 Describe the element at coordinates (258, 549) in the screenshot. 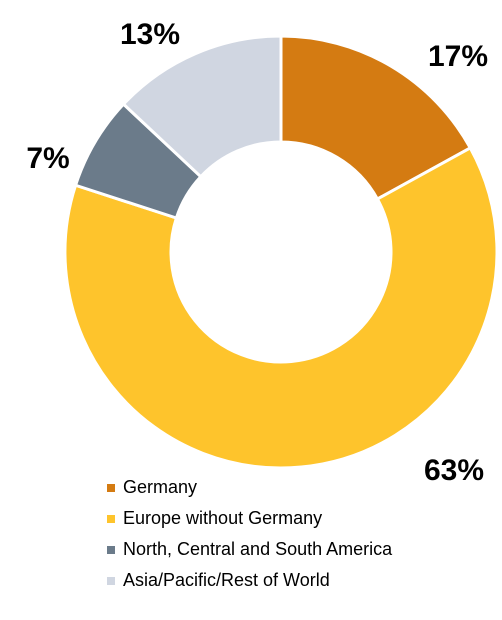

I see `legend-label: North, Central and South America` at that location.